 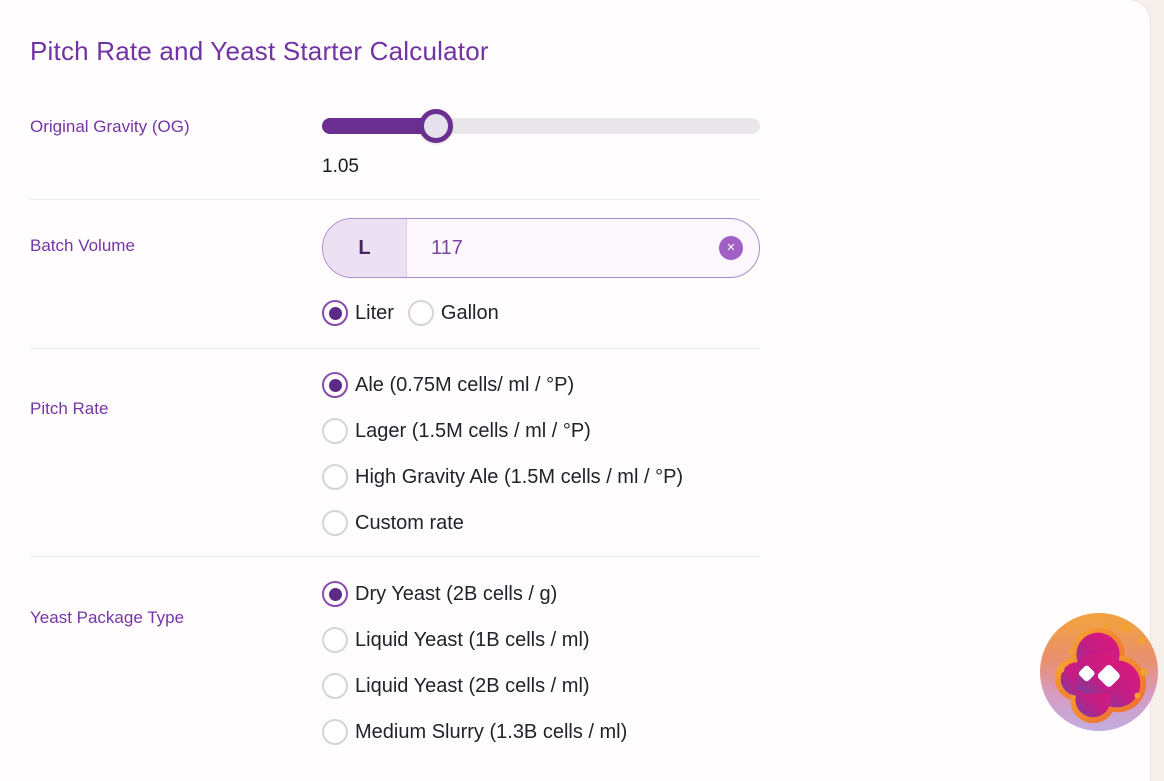 I want to click on radio-pitch-ale-circle, so click(x=335, y=385).